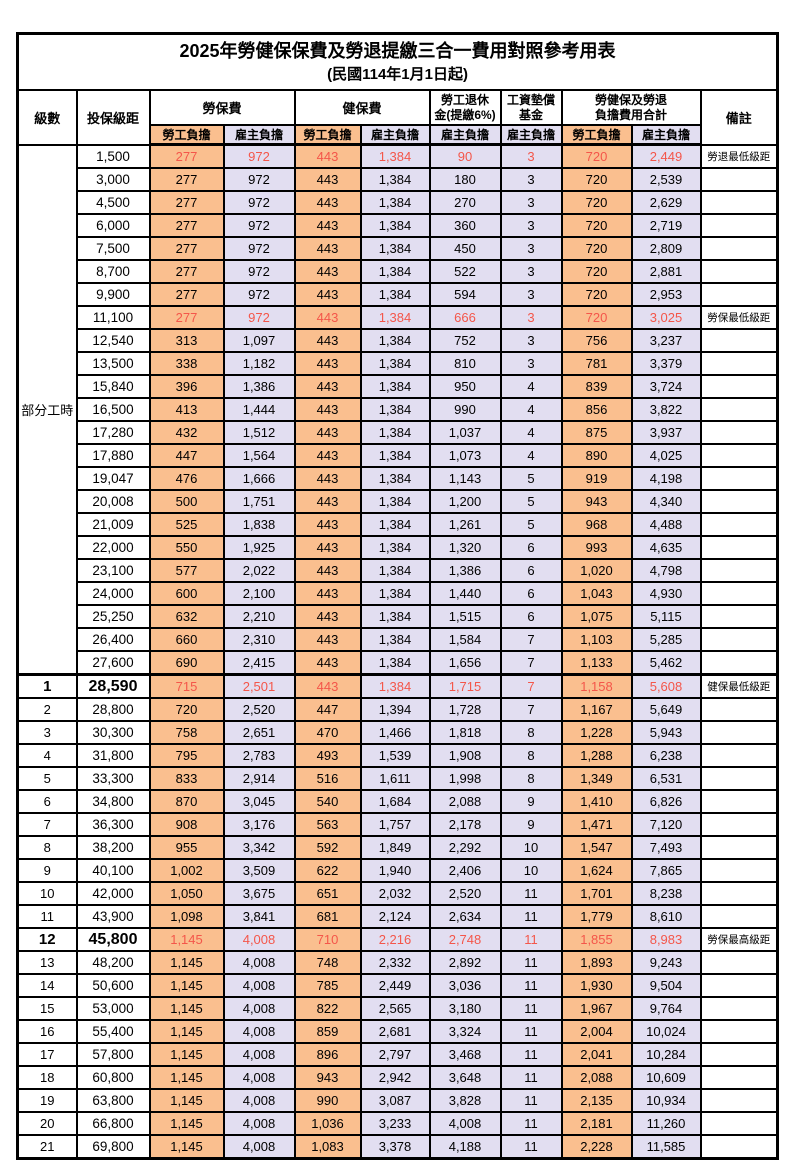 Image resolution: width=791 pixels, height=1160 pixels. Describe the element at coordinates (113, 1008) in the screenshot. I see `bracket-cell: 53,000` at that location.